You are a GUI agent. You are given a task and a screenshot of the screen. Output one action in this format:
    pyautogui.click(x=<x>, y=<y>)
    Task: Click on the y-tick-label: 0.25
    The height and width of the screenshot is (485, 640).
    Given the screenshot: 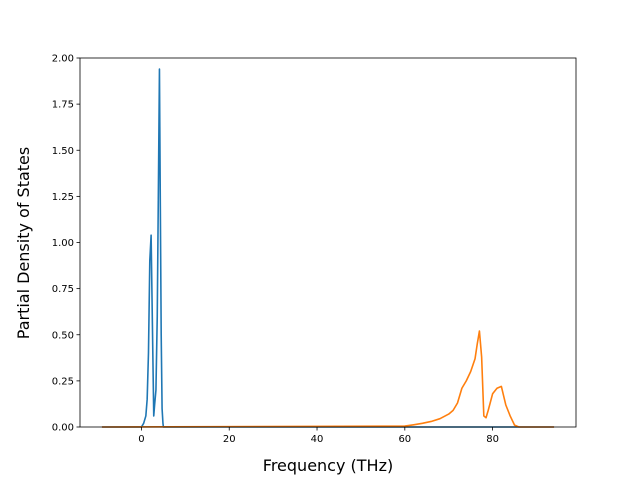 What is the action you would take?
    pyautogui.click(x=63, y=381)
    